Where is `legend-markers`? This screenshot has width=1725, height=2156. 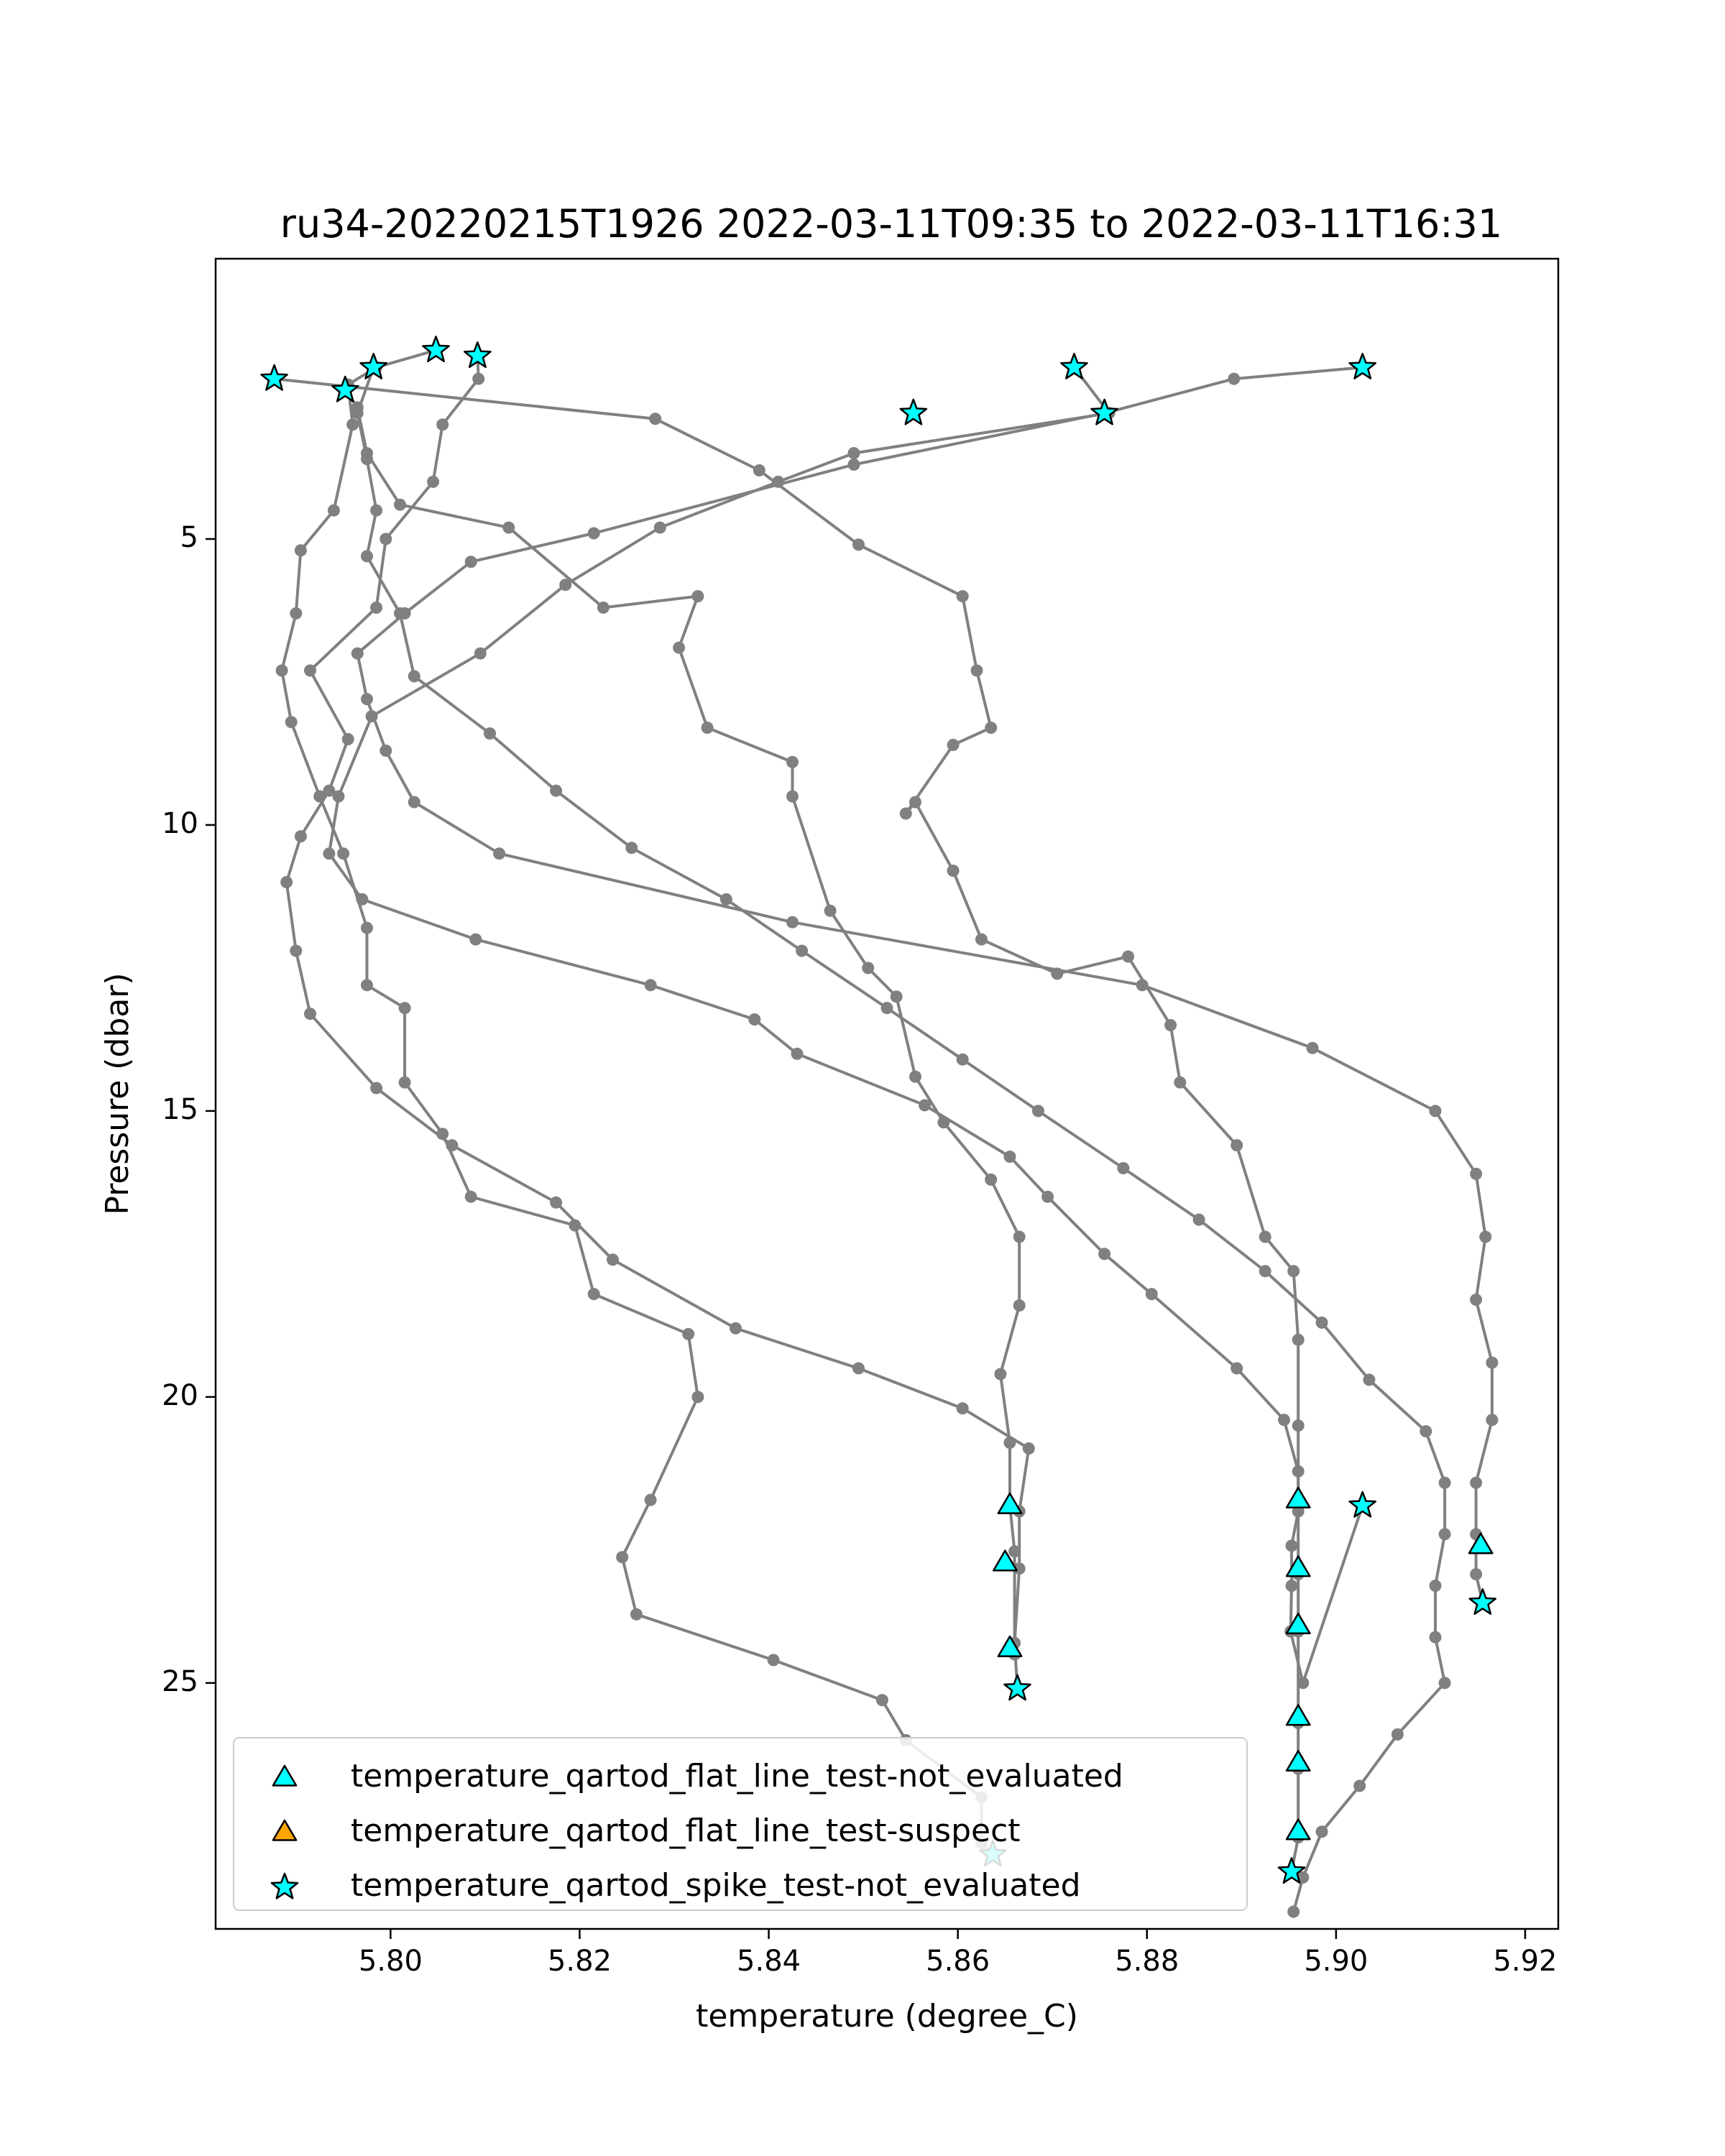 legend-markers is located at coordinates (284, 1831).